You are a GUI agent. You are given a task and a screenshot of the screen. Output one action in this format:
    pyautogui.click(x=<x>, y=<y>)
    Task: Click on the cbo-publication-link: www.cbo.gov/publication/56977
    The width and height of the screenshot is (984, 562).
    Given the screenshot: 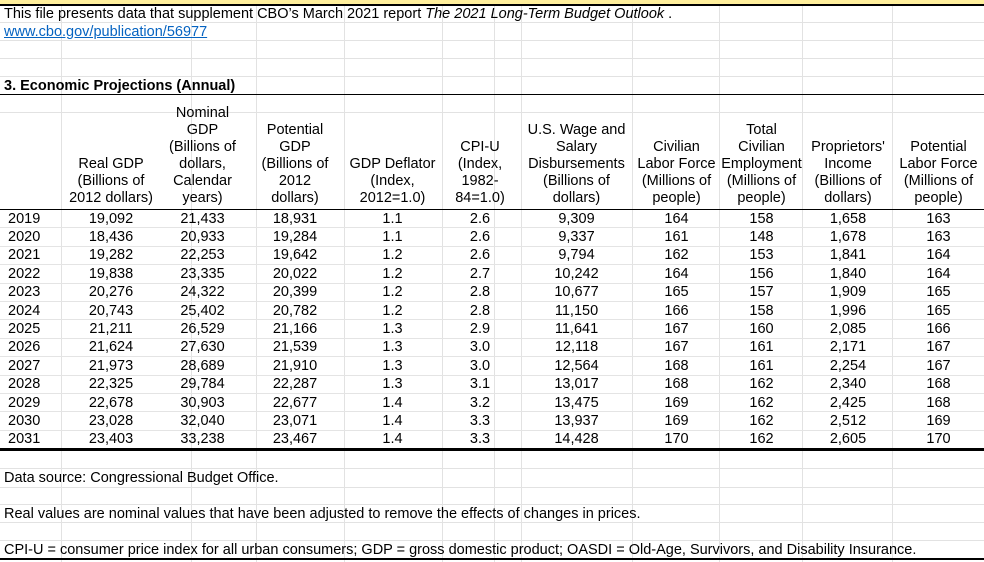 What is the action you would take?
    pyautogui.click(x=106, y=32)
    